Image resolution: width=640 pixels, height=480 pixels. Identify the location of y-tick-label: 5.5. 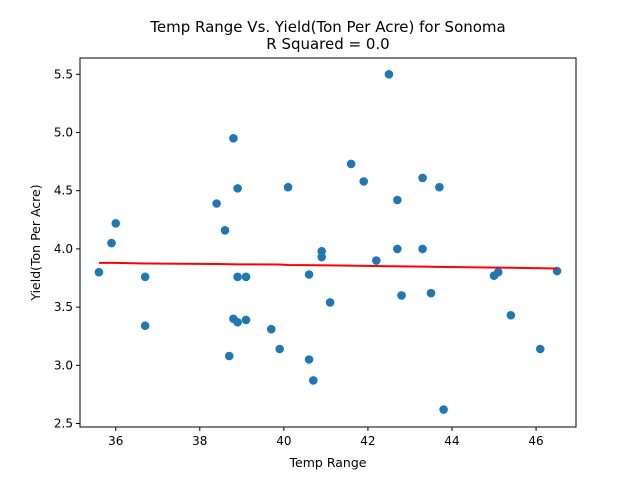
(63, 74).